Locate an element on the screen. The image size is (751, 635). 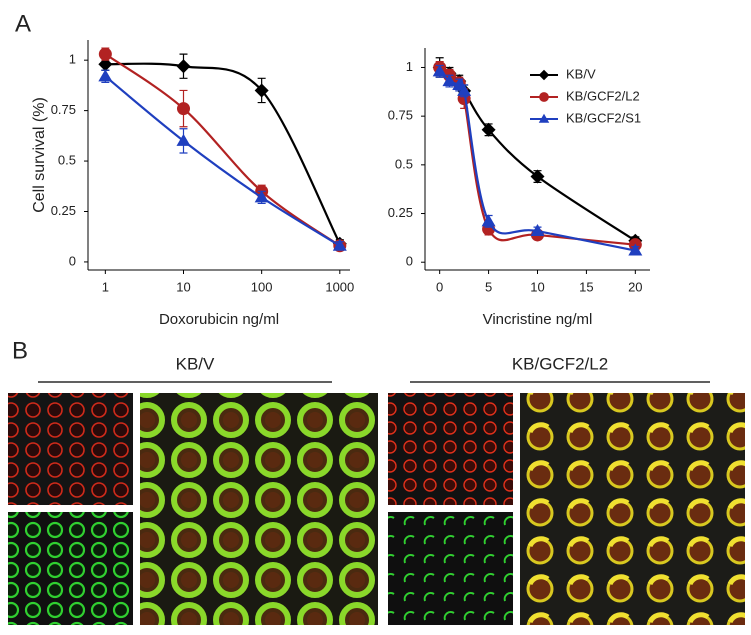
x-tick-label: 20 is located at coordinates (635, 286).